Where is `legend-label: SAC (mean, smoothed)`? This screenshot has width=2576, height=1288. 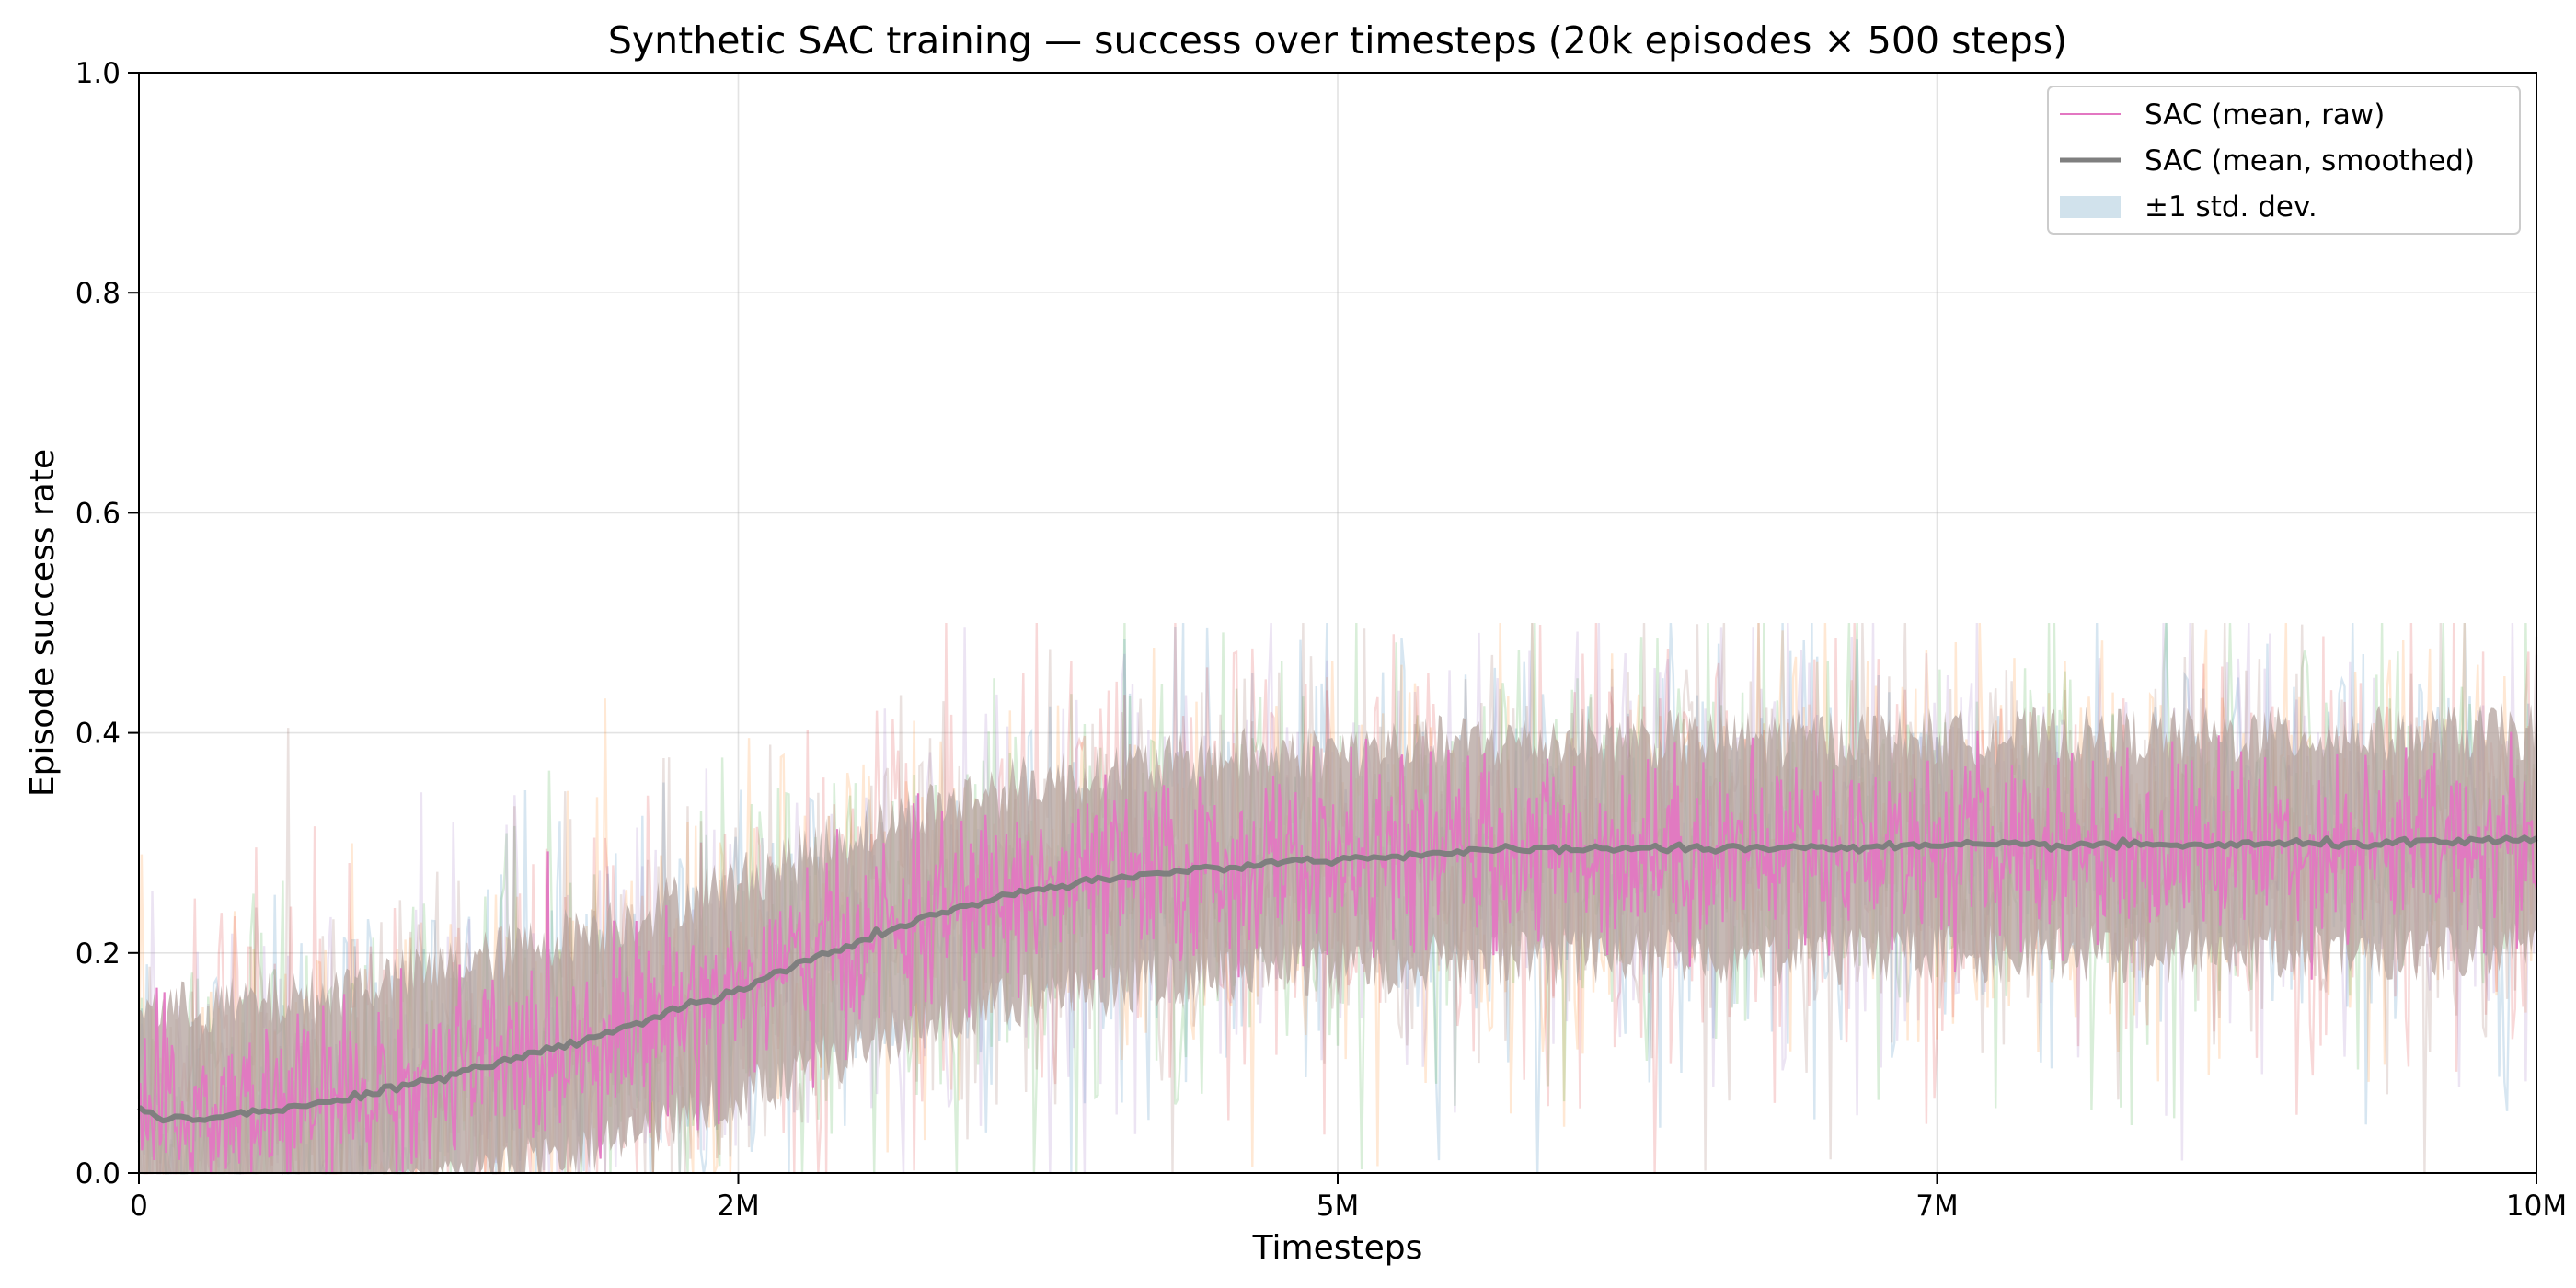 legend-label: SAC (mean, smoothed) is located at coordinates (2310, 161).